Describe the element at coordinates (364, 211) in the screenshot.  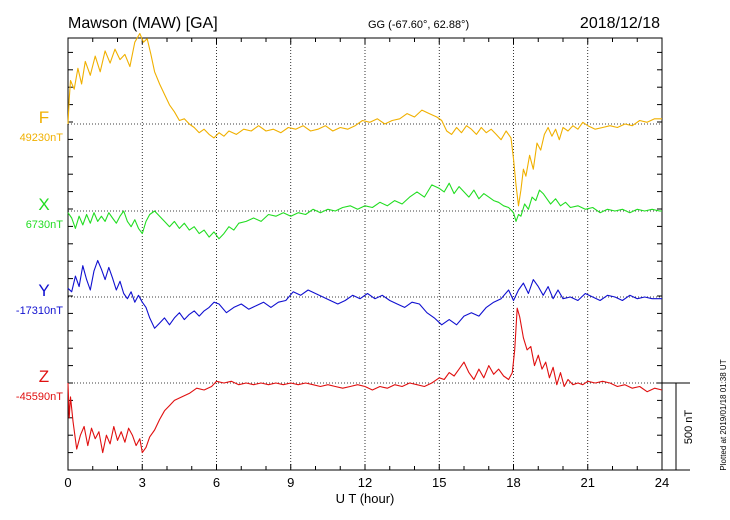
I see `series-line-x` at that location.